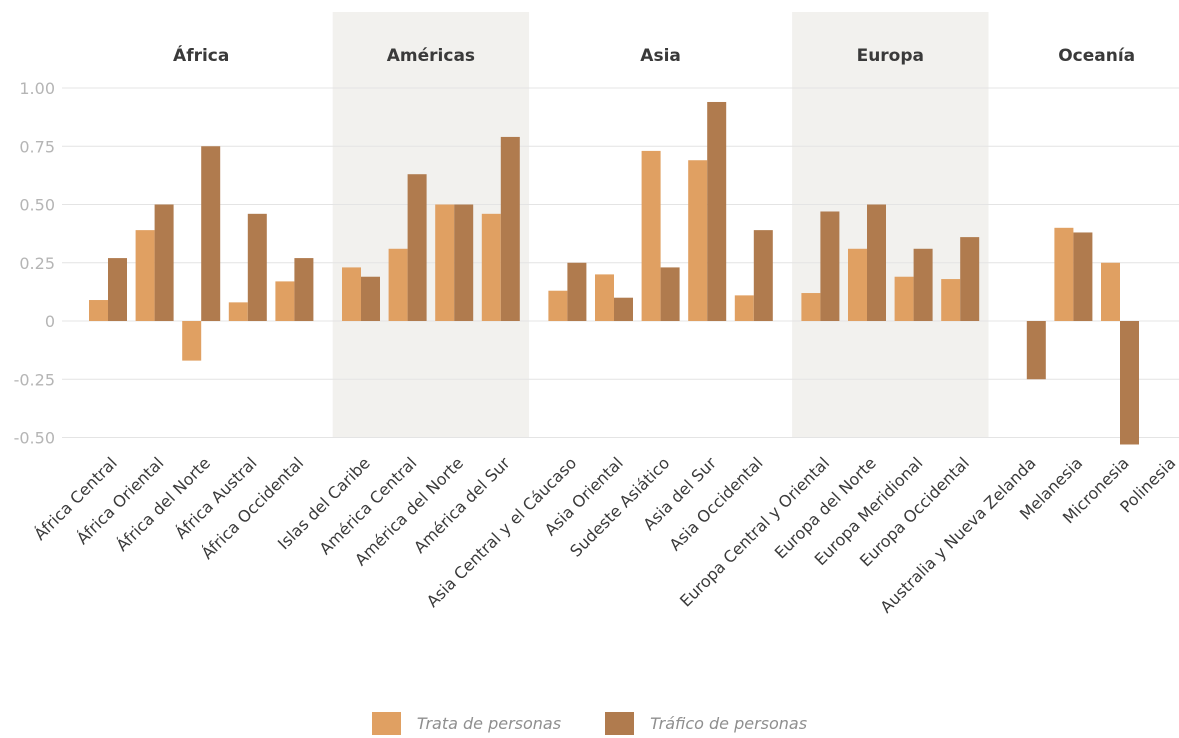  Describe the element at coordinates (1096, 56) in the screenshot. I see `group-label: Oceanía` at that location.